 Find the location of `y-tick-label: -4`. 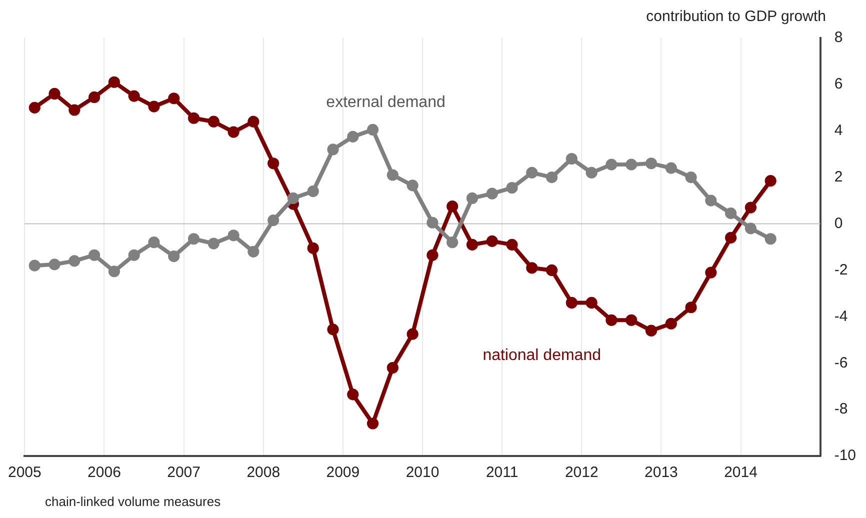

y-tick-label: -4 is located at coordinates (841, 316).